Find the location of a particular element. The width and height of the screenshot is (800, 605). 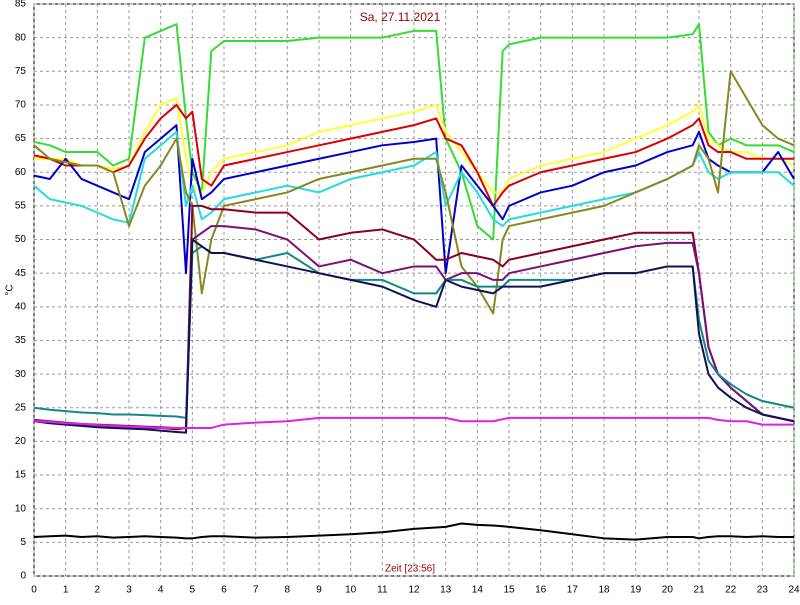

x-tick-label: 15 is located at coordinates (509, 590).